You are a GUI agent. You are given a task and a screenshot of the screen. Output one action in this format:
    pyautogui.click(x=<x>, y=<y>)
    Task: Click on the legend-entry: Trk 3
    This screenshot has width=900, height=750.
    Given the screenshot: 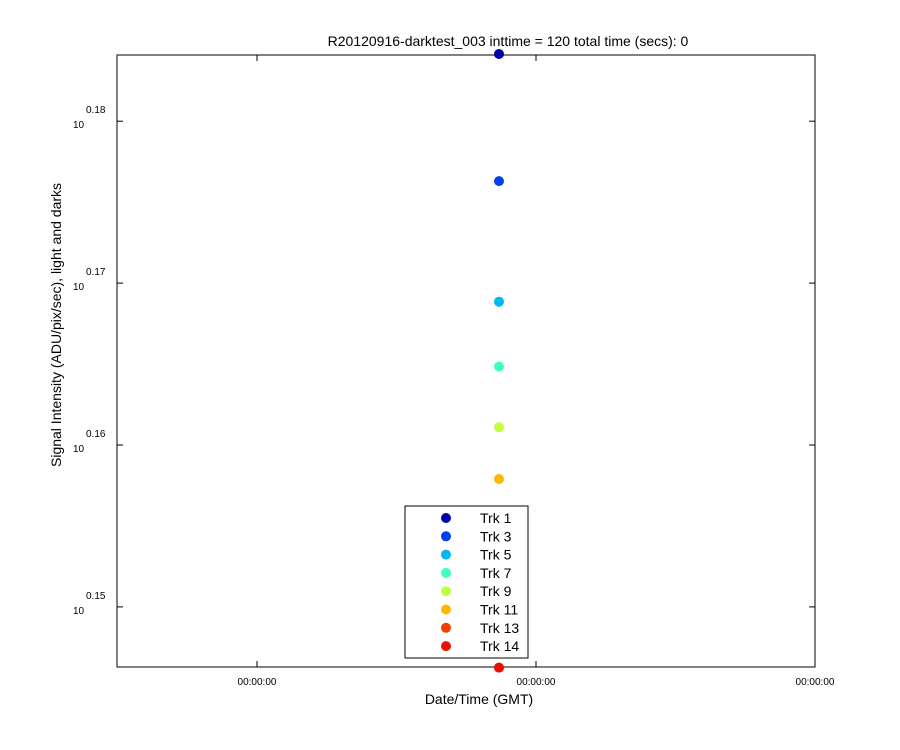 What is the action you would take?
    pyautogui.click(x=496, y=536)
    